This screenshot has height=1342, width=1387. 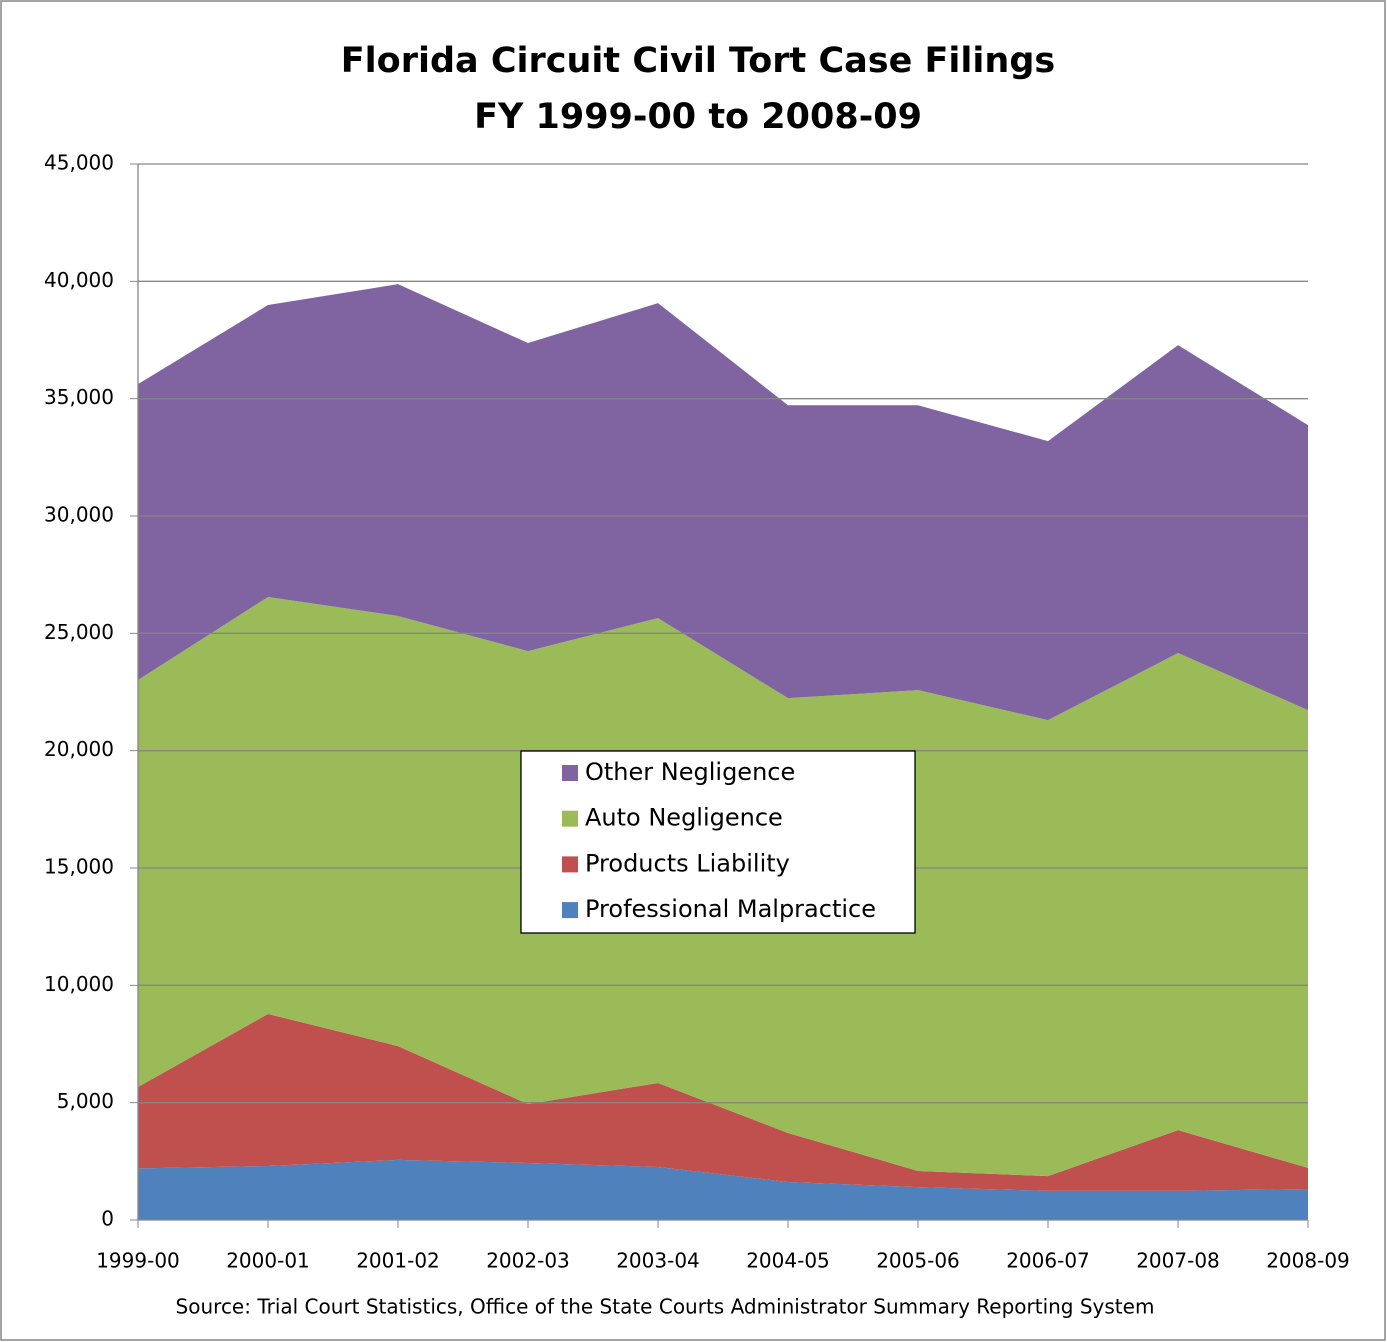 What do you see at coordinates (79, 749) in the screenshot?
I see `y-tick-label: 20,000` at bounding box center [79, 749].